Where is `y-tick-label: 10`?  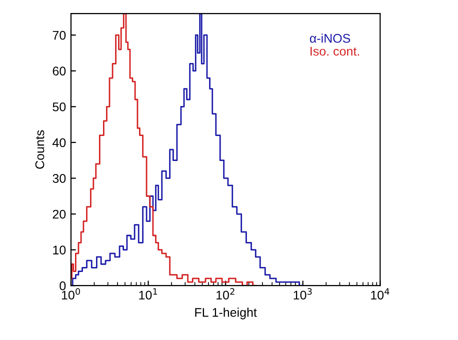
y-tick-label: 10 is located at coordinates (59, 250).